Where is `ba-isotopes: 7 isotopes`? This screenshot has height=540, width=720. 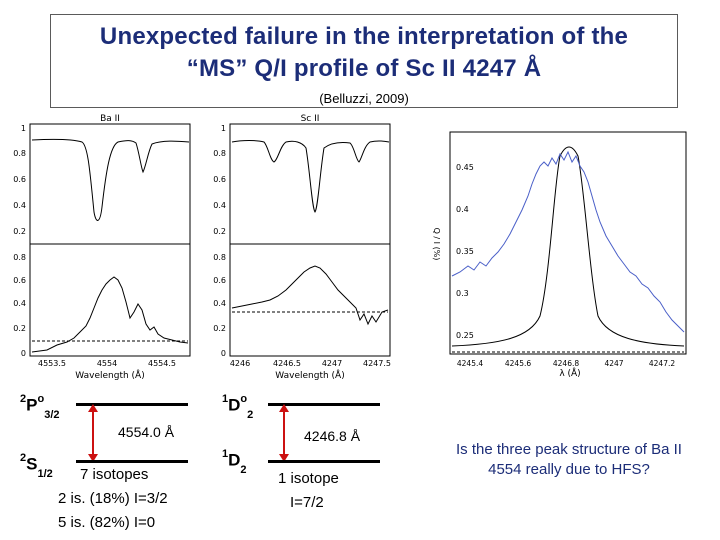
ba-isotopes: 7 isotopes is located at coordinates (114, 474).